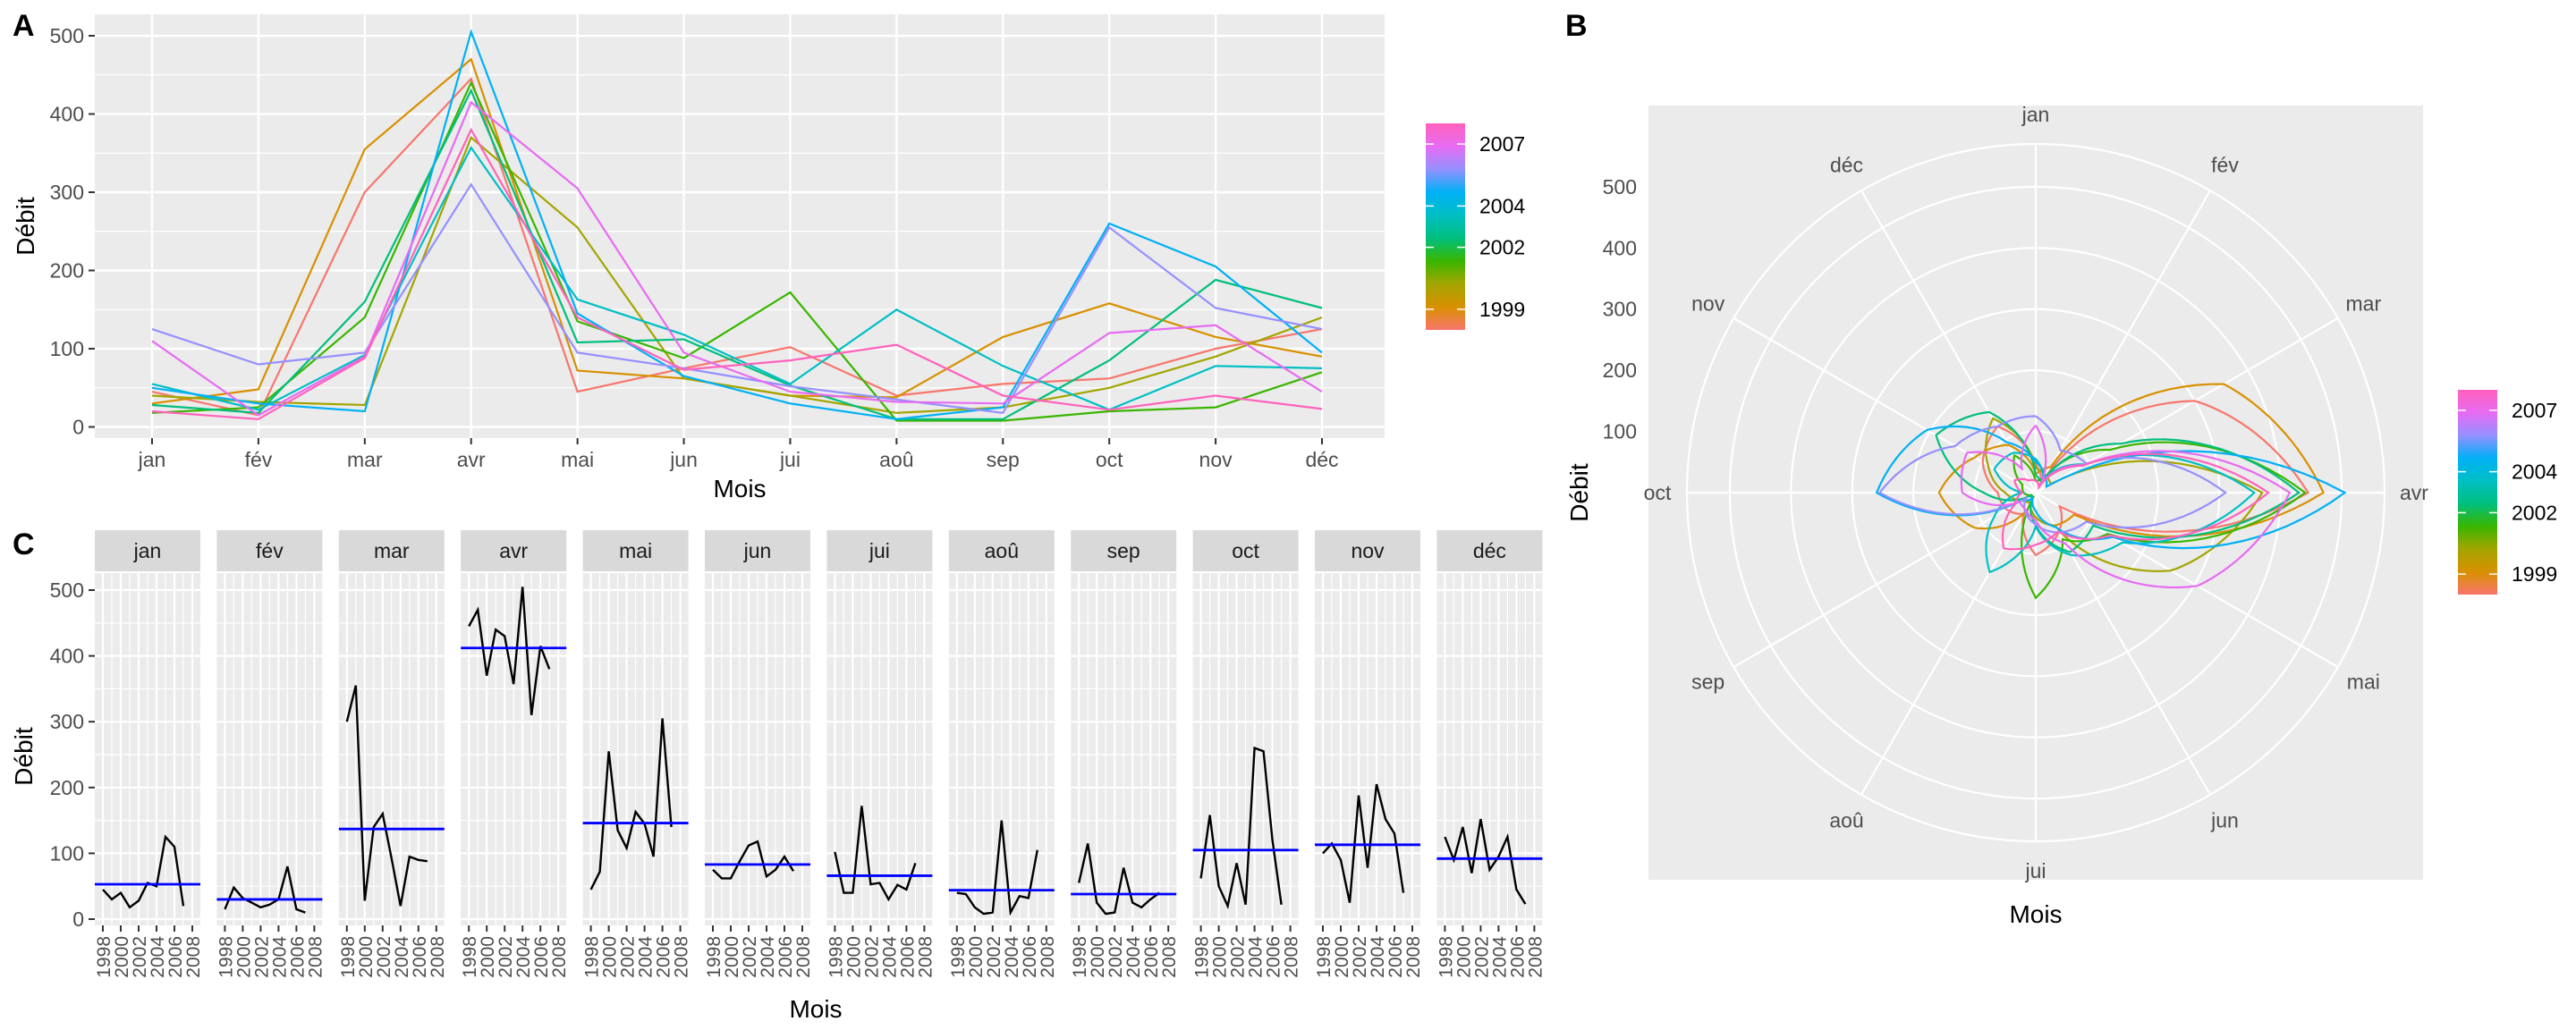 The height and width of the screenshot is (1030, 2576). Describe the element at coordinates (67, 114) in the screenshot. I see `panel-a-y-tick-label: 400` at that location.